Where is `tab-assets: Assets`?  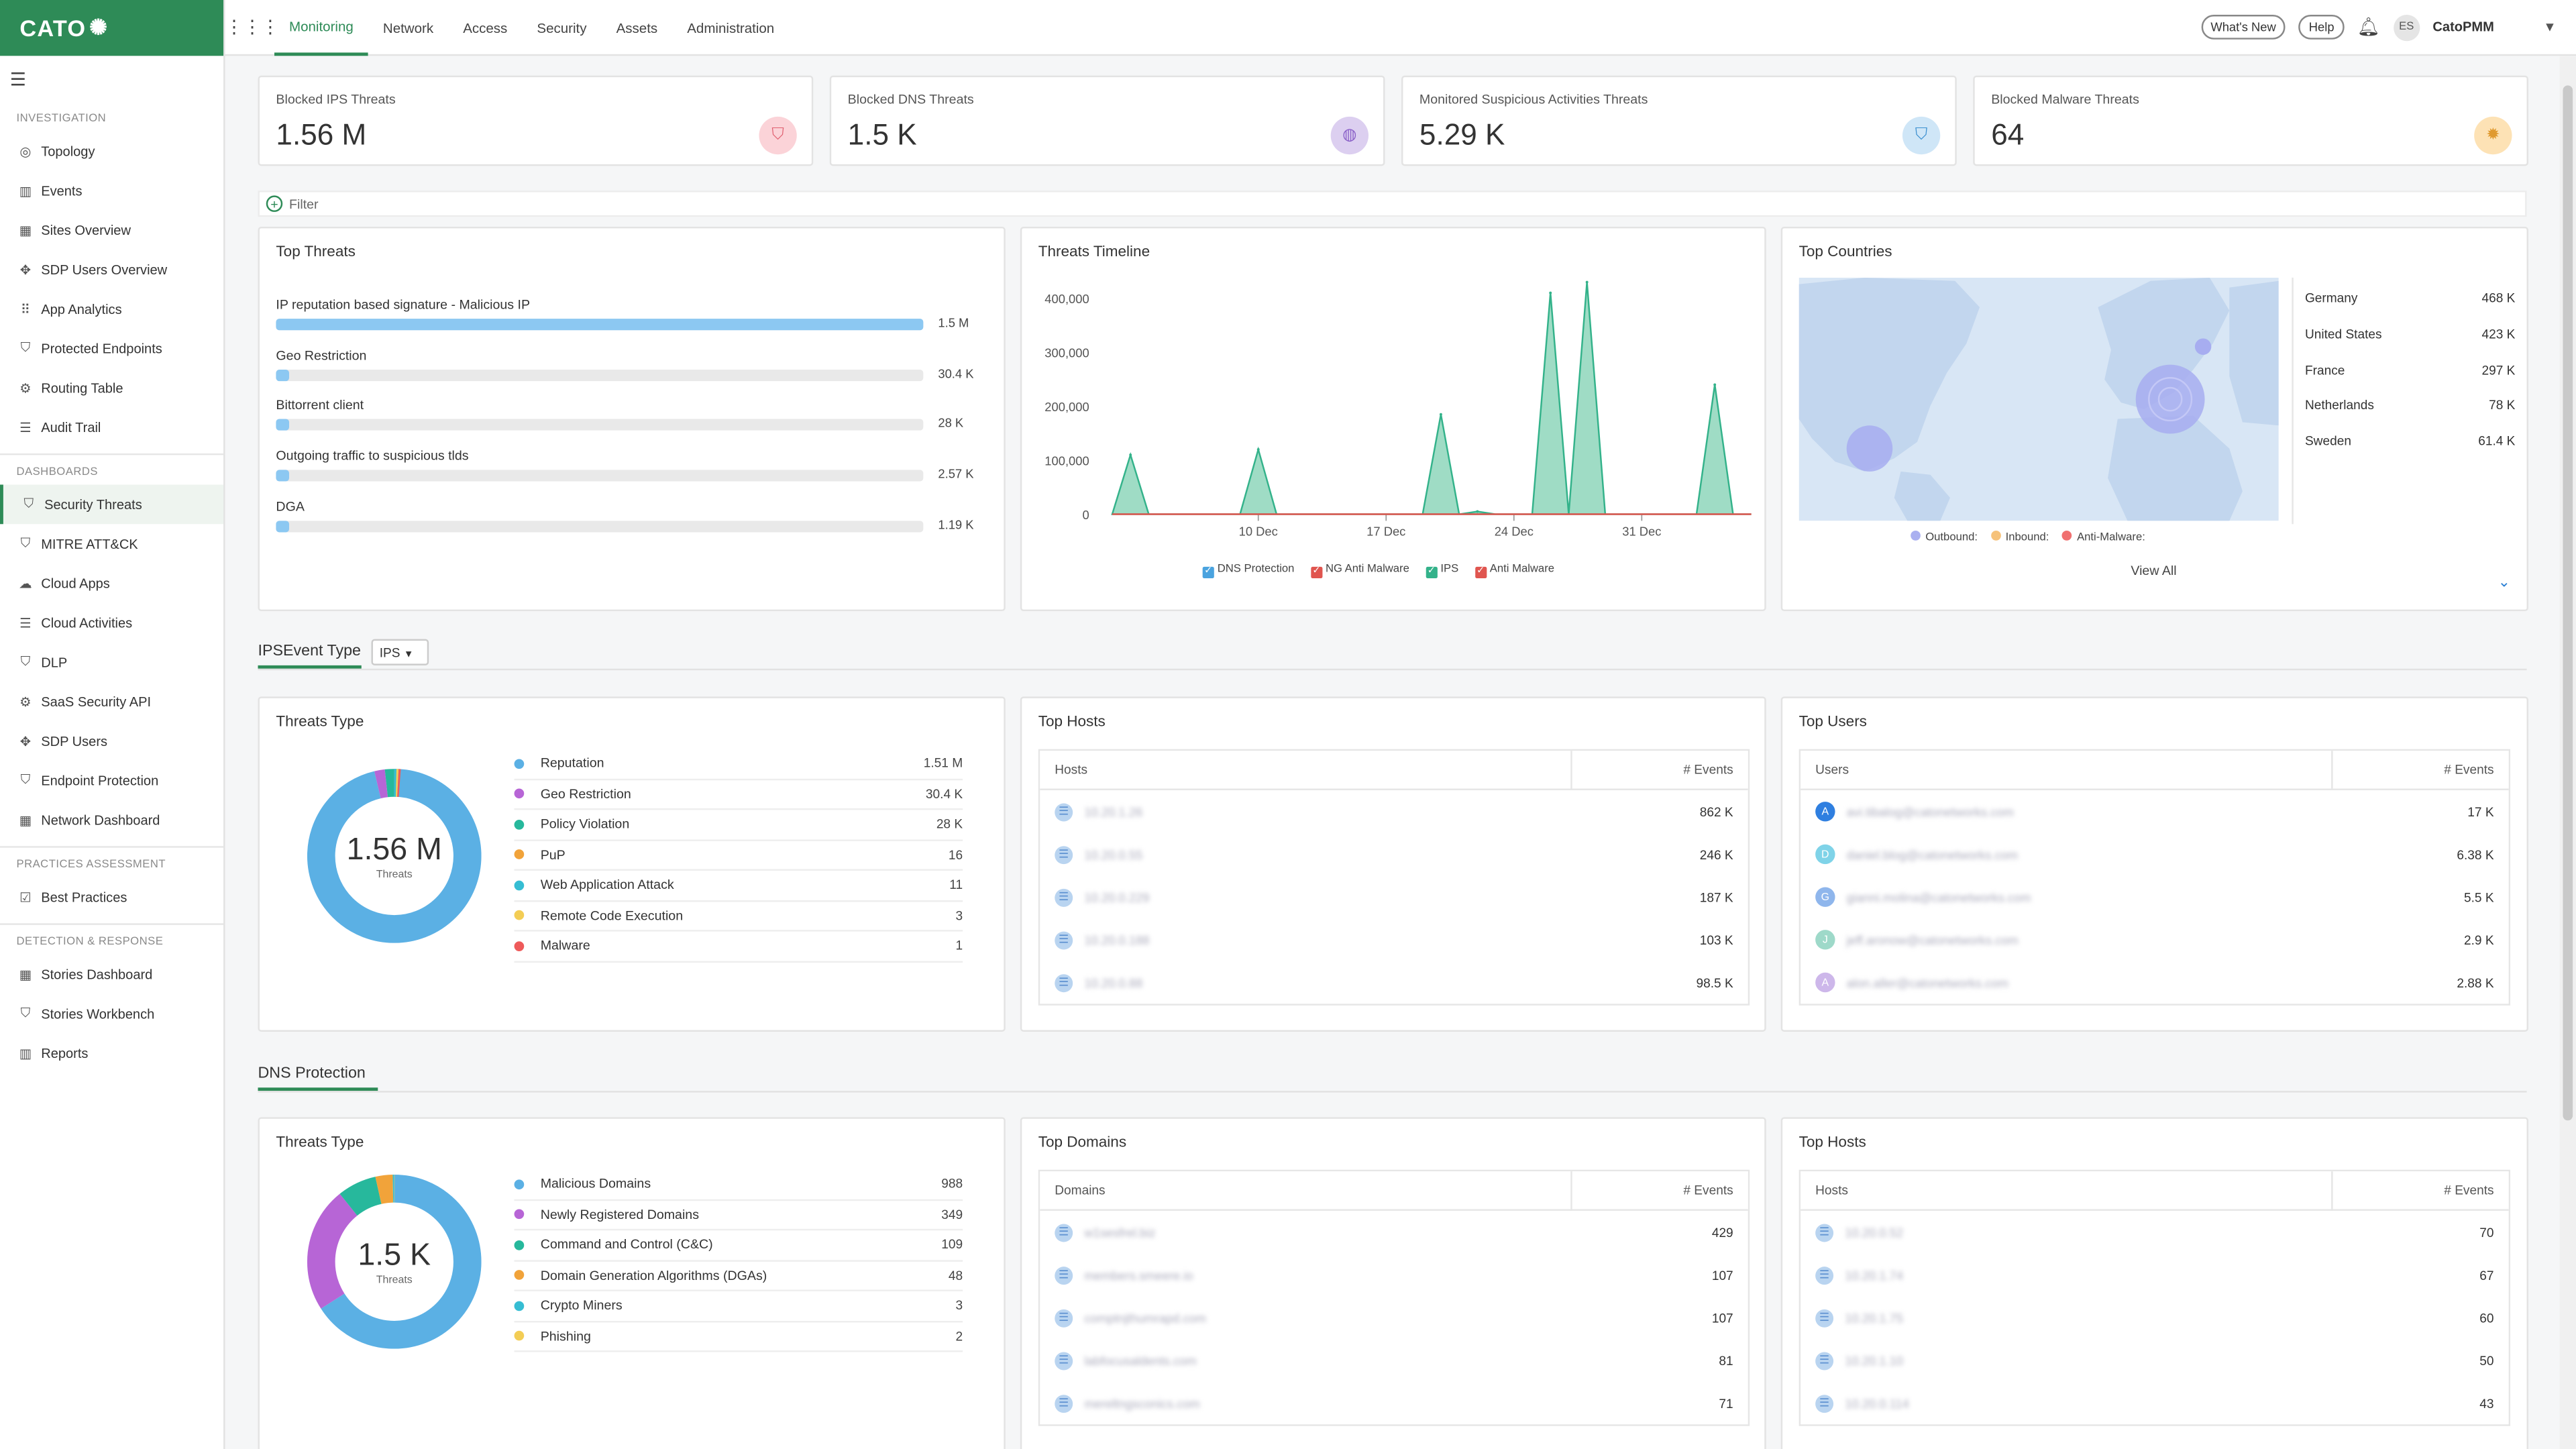
tab-assets: Assets is located at coordinates (637, 27).